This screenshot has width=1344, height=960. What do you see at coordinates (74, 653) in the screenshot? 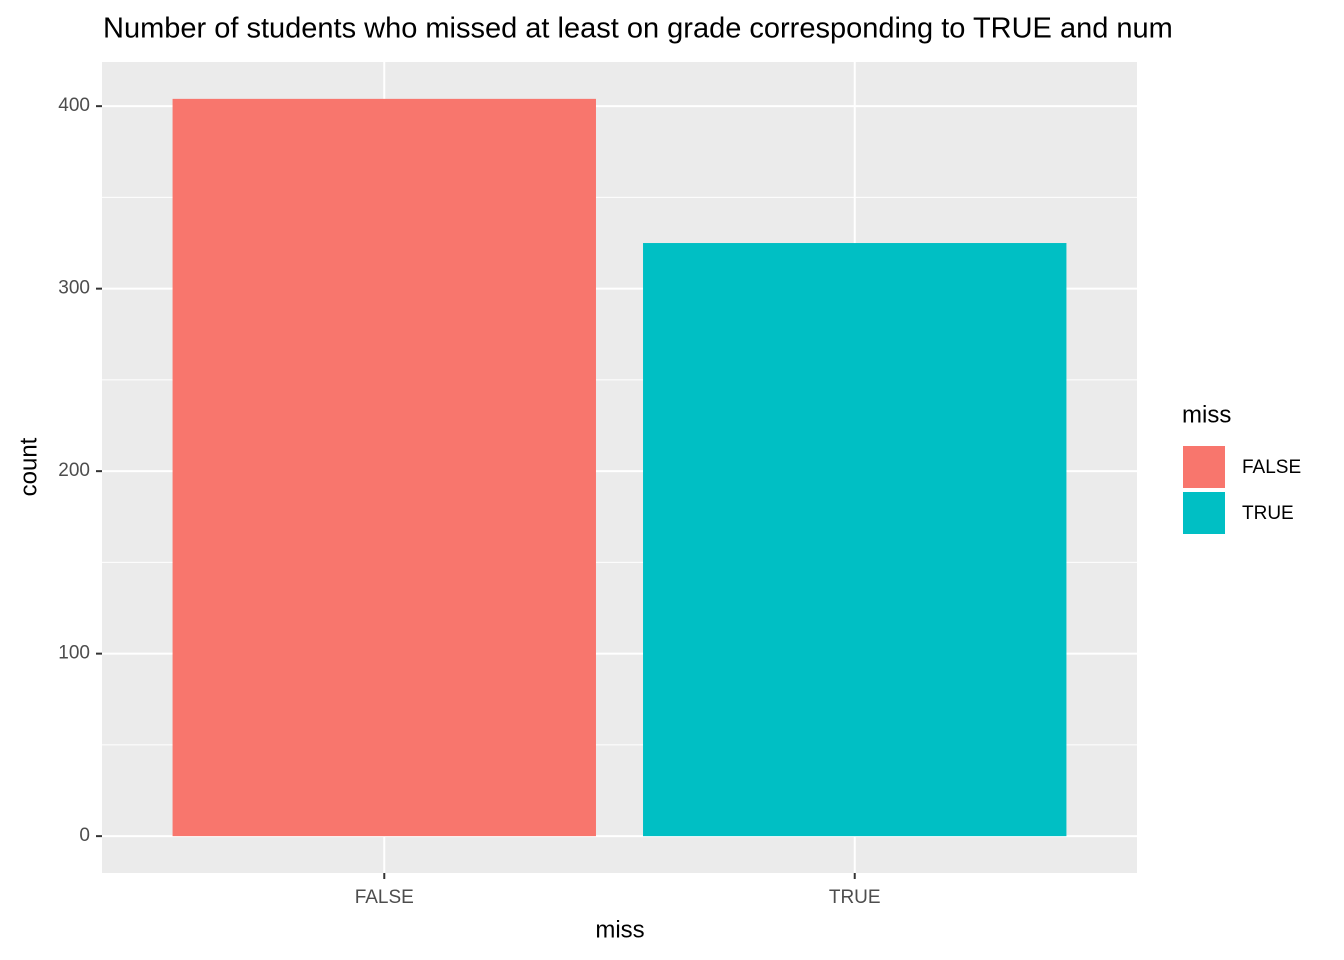
I see `y-tick-label: 100` at bounding box center [74, 653].